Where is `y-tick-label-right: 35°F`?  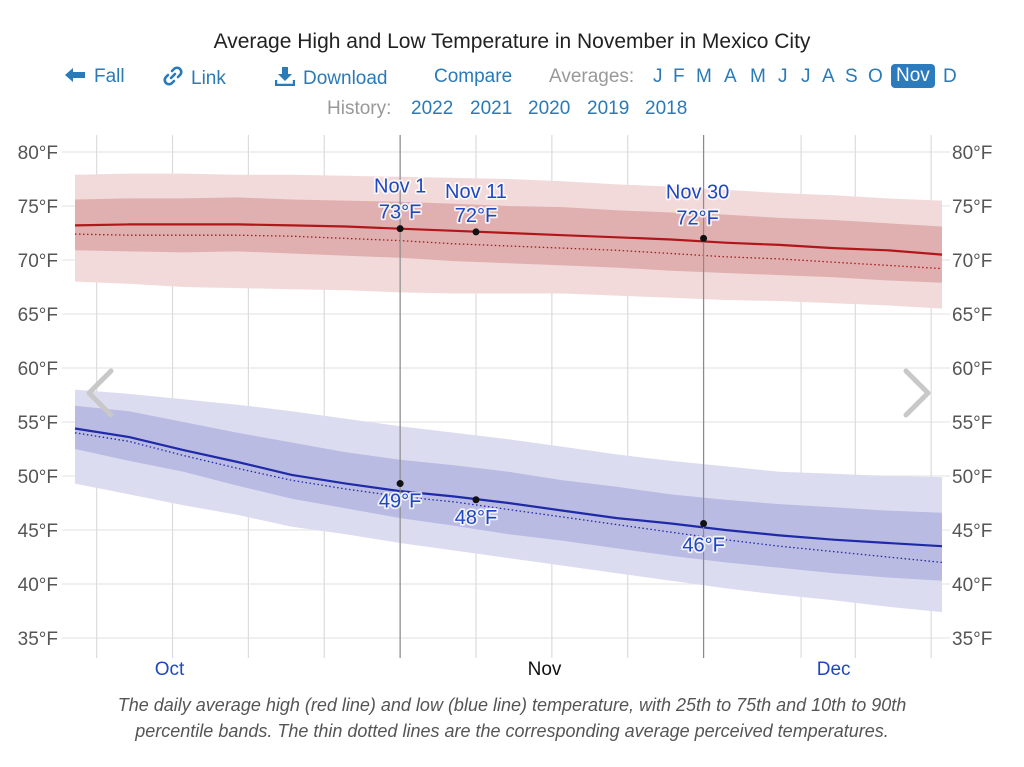
y-tick-label-right: 35°F is located at coordinates (972, 639).